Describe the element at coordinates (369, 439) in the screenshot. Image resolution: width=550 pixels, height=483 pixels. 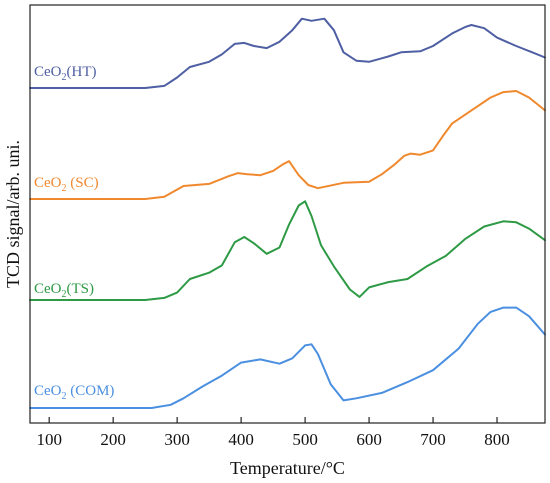
I see `x-tick-label: 600` at that location.